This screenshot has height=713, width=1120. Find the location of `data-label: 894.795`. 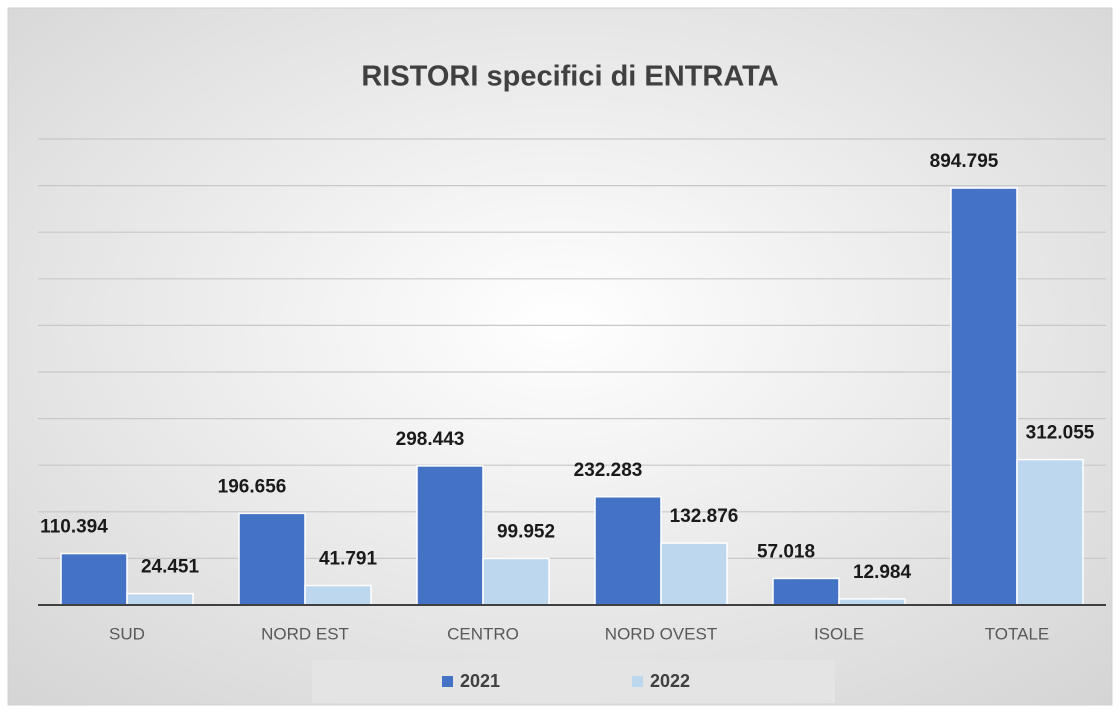

data-label: 894.795 is located at coordinates (964, 161).